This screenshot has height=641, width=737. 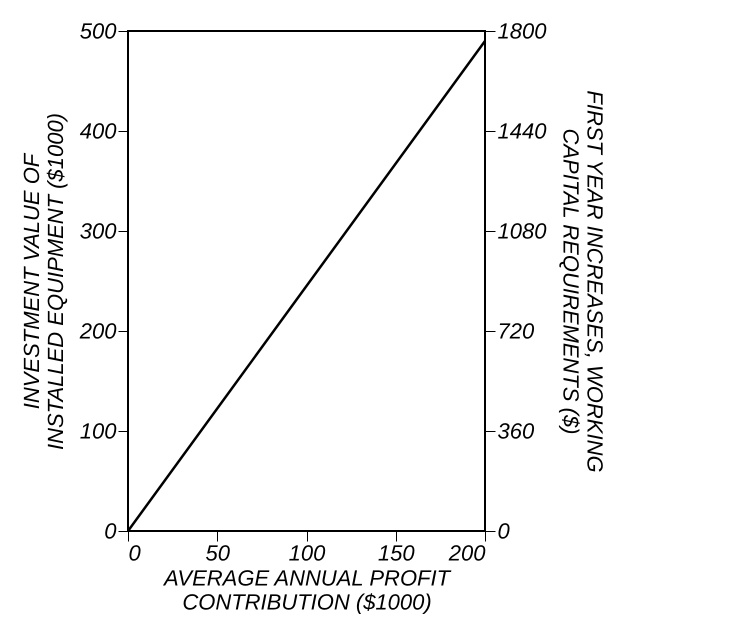 I want to click on y2-axis-title: FIRST YEAR INCREASES, WORKING CAPITAL REQUIREMENTS ($), so click(x=583, y=281).